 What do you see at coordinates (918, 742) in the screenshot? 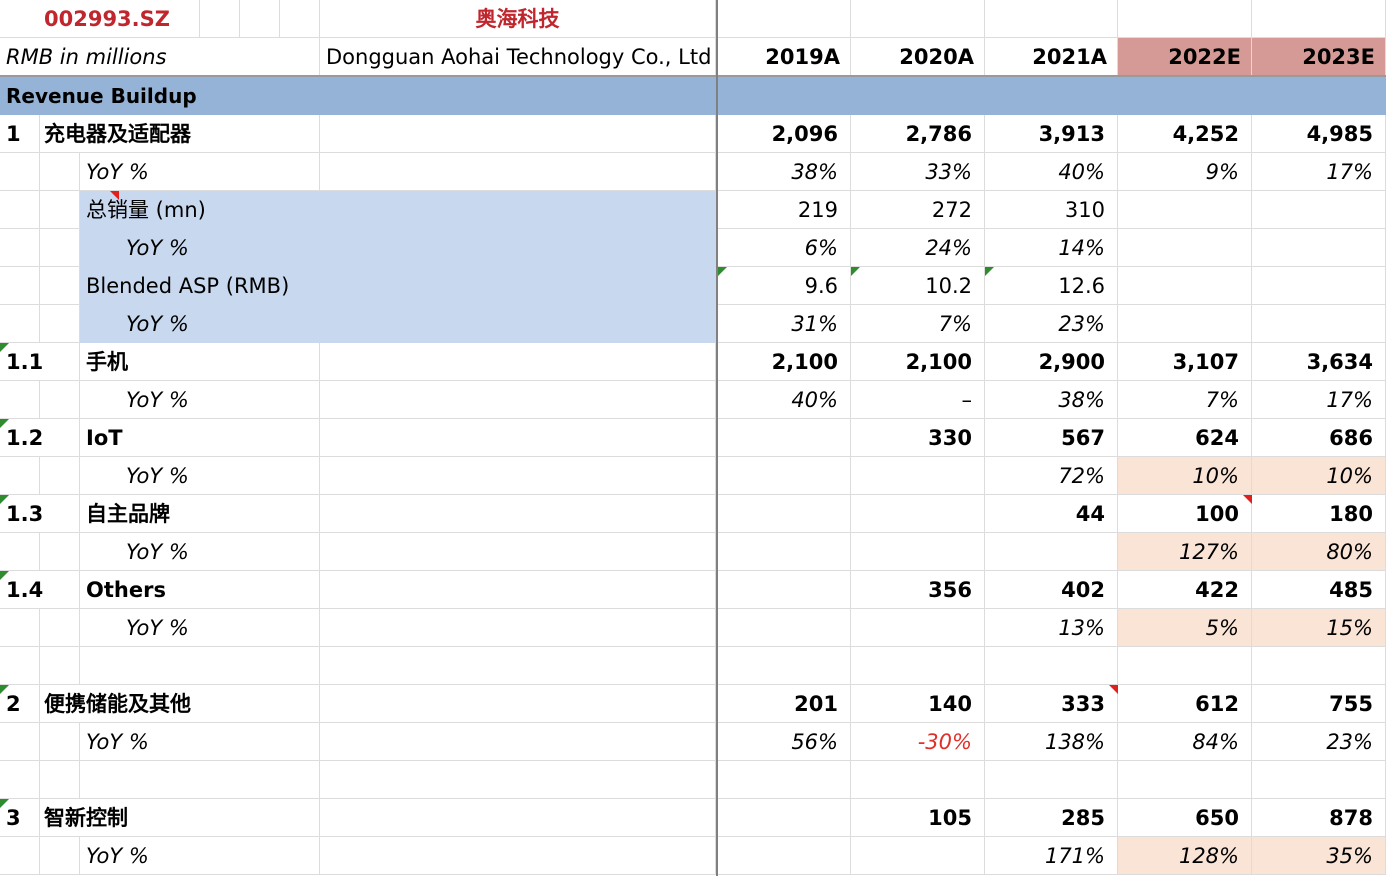
I see `negative-value-cell: -30%` at bounding box center [918, 742].